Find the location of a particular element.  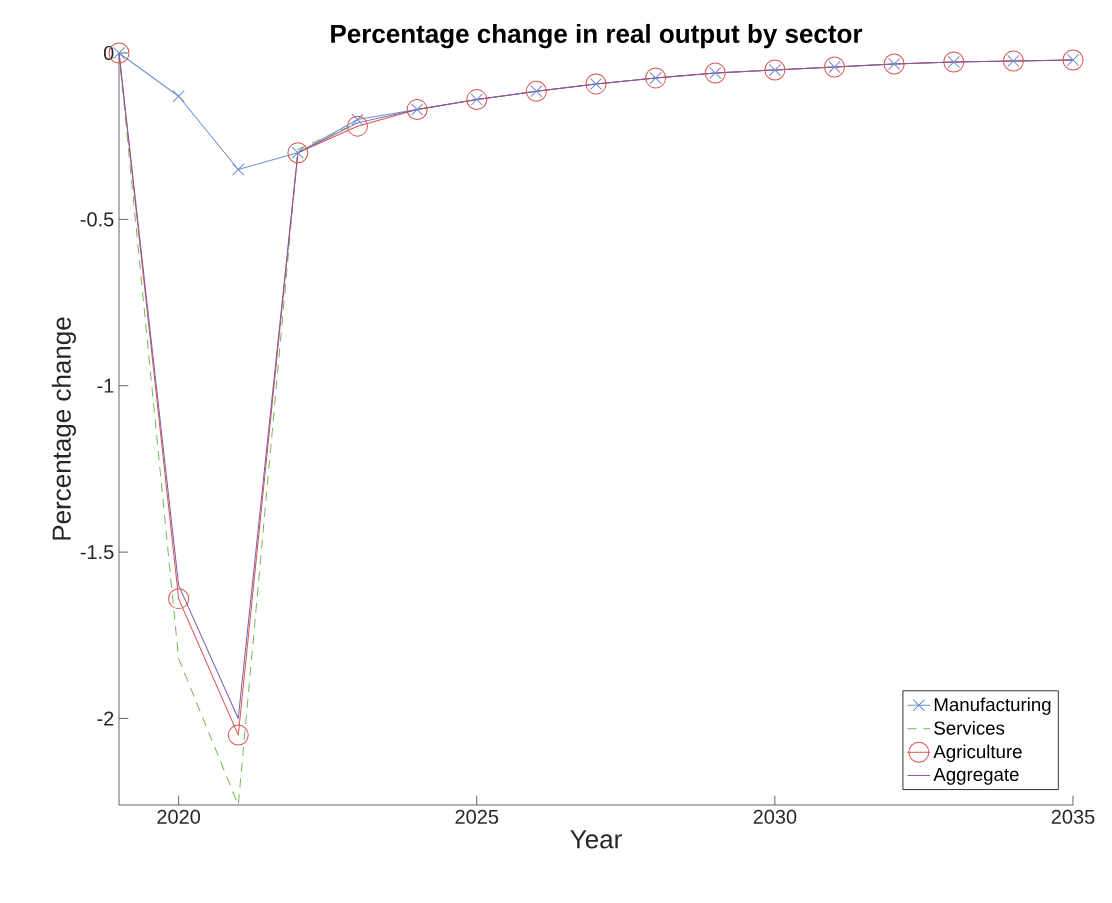

x-tick-label: 2020 is located at coordinates (179, 816).